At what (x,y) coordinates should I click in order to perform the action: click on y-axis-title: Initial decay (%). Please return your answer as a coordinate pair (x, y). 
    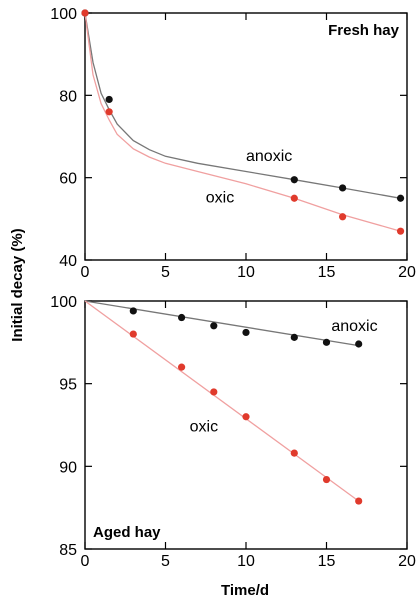
    Looking at the image, I should click on (17, 284).